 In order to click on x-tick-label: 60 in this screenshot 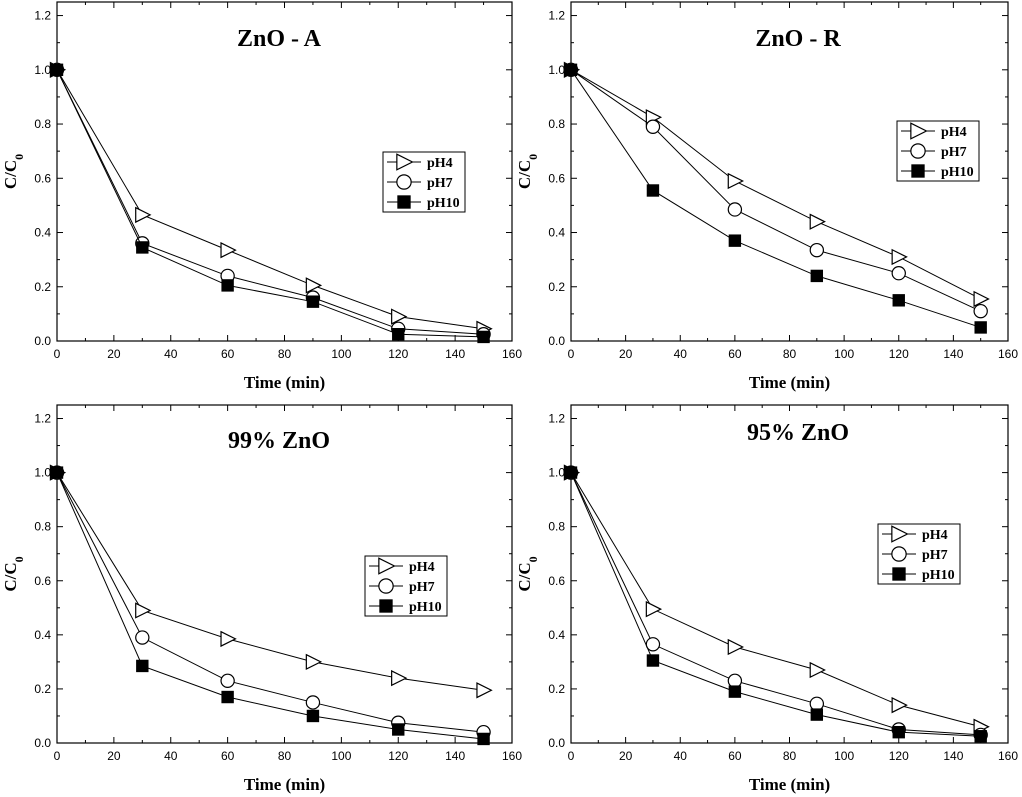, I will do `click(735, 756)`.